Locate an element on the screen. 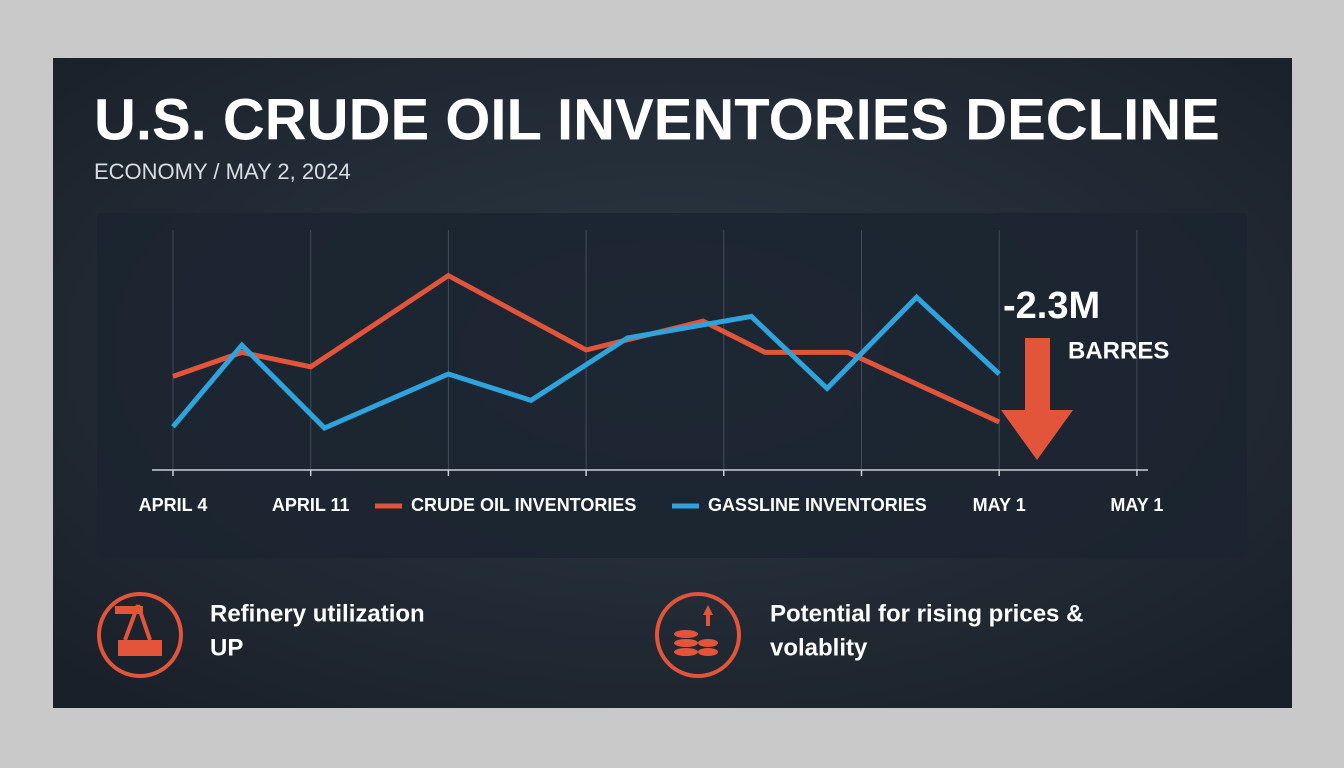  subtitle: ECONOMY / MAY 2, 2024 is located at coordinates (222, 171).